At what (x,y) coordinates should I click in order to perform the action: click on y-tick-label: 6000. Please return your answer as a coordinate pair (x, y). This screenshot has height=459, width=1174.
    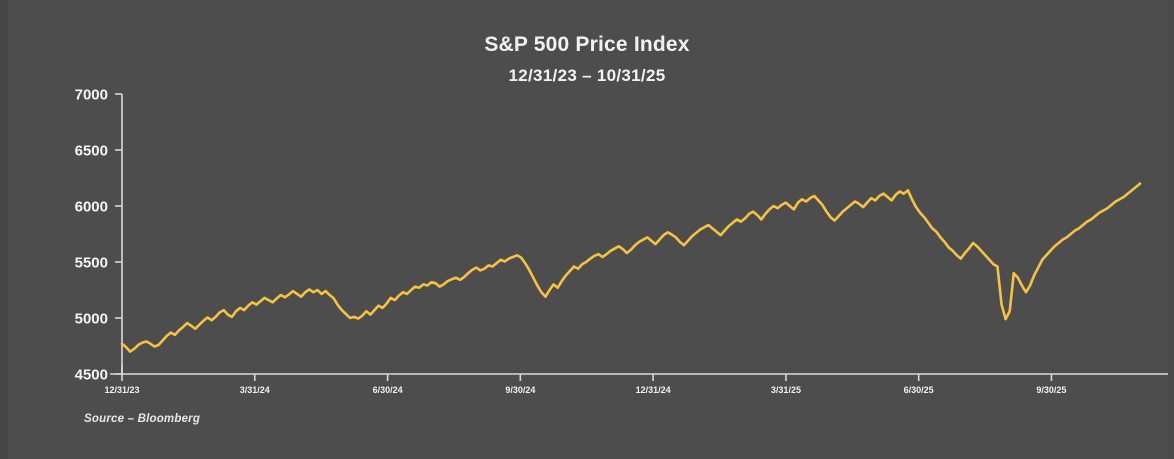
    Looking at the image, I should click on (91, 207).